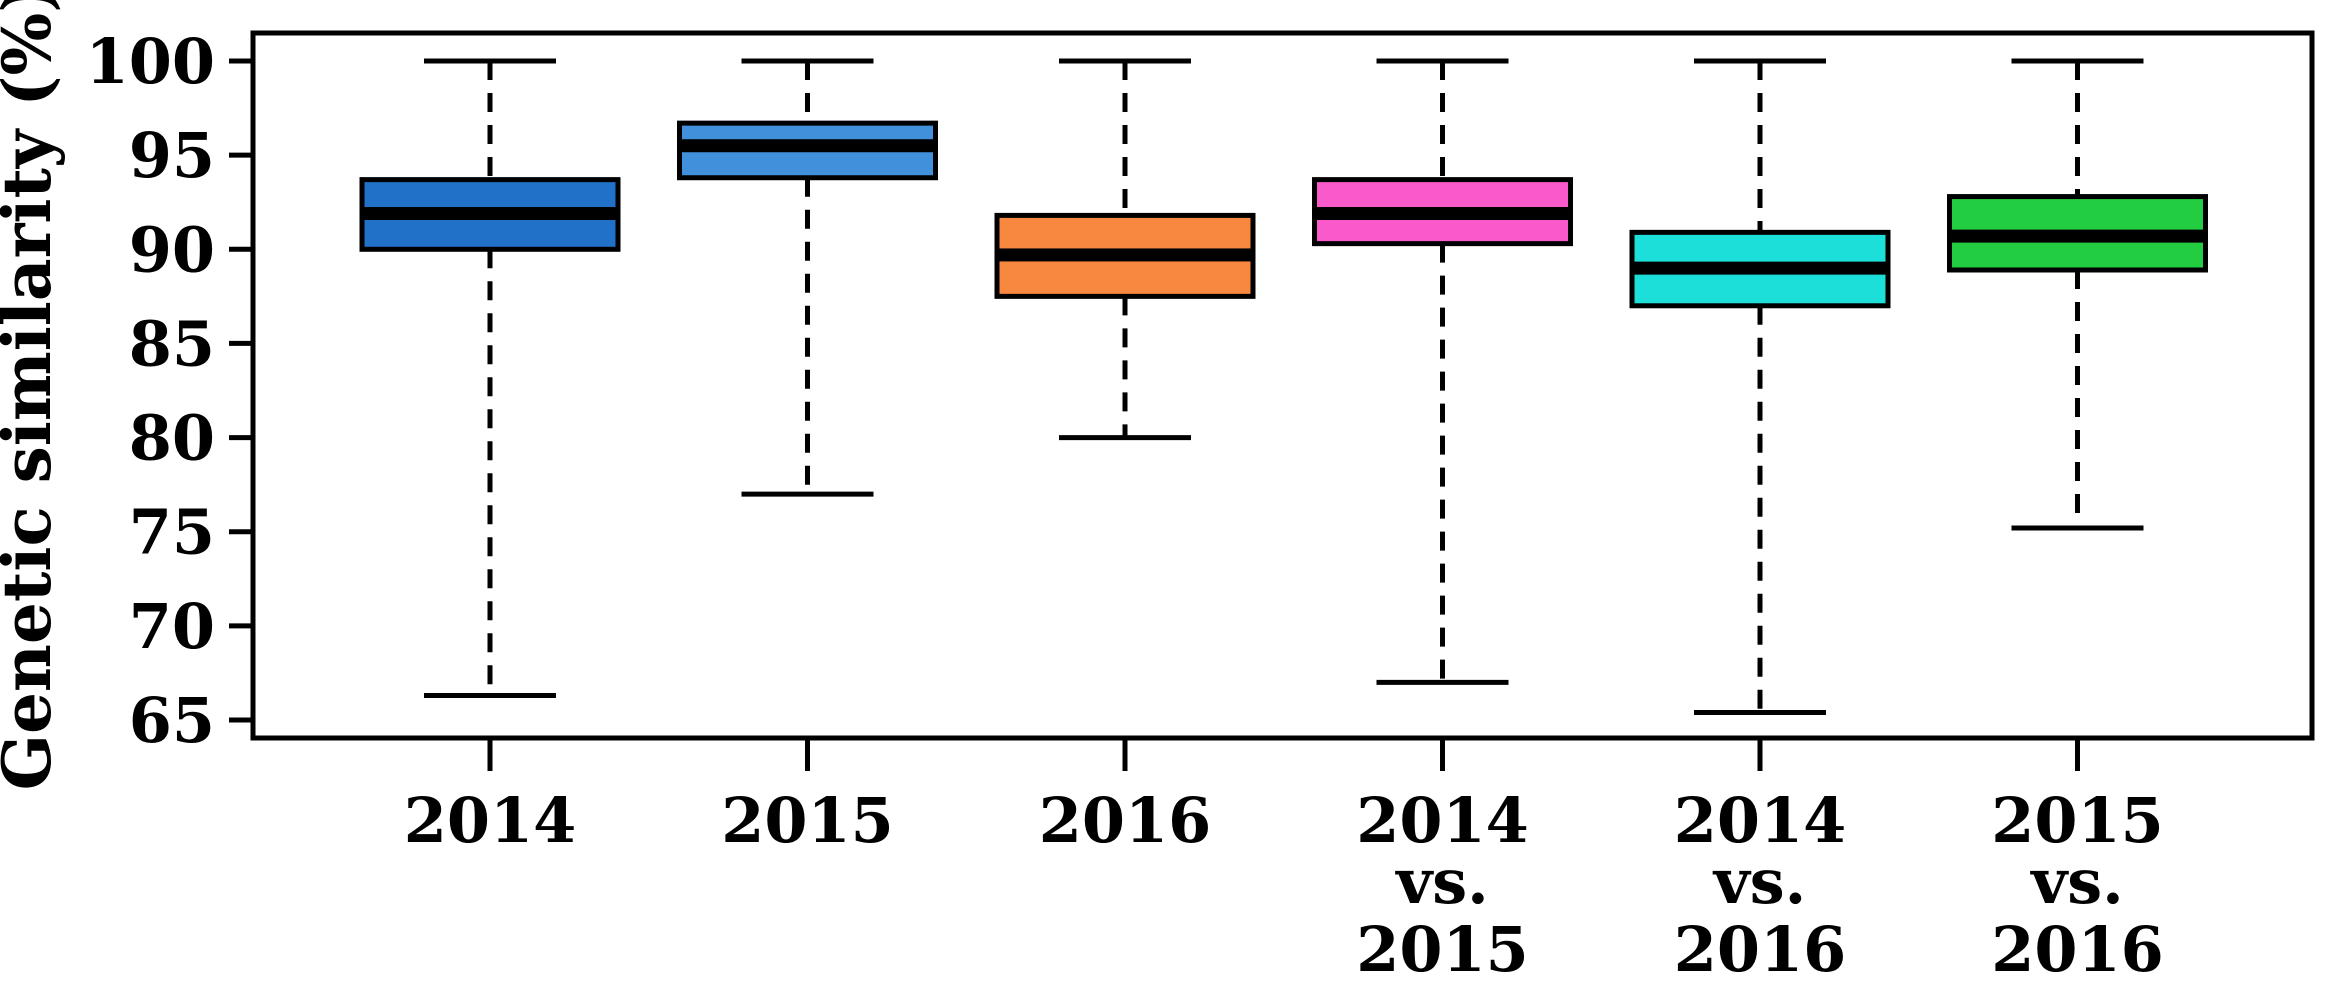  What do you see at coordinates (807, 146) in the screenshot?
I see `median-line-2015` at bounding box center [807, 146].